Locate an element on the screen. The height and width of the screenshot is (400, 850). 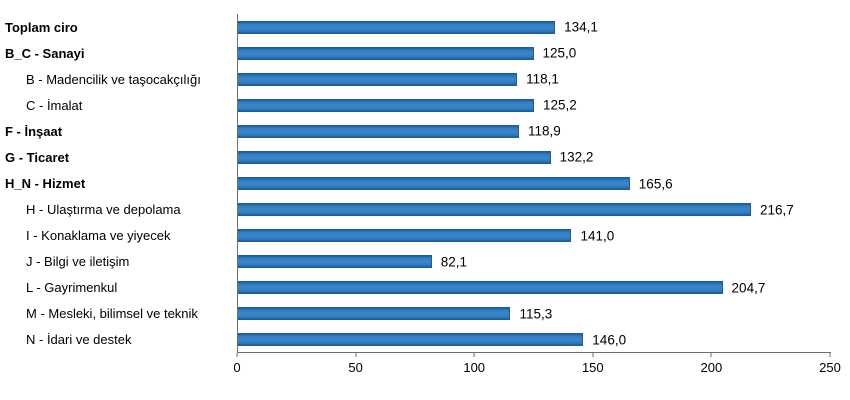
chart-row: L - Gayrimenkul 204,7 is located at coordinates (425, 288).